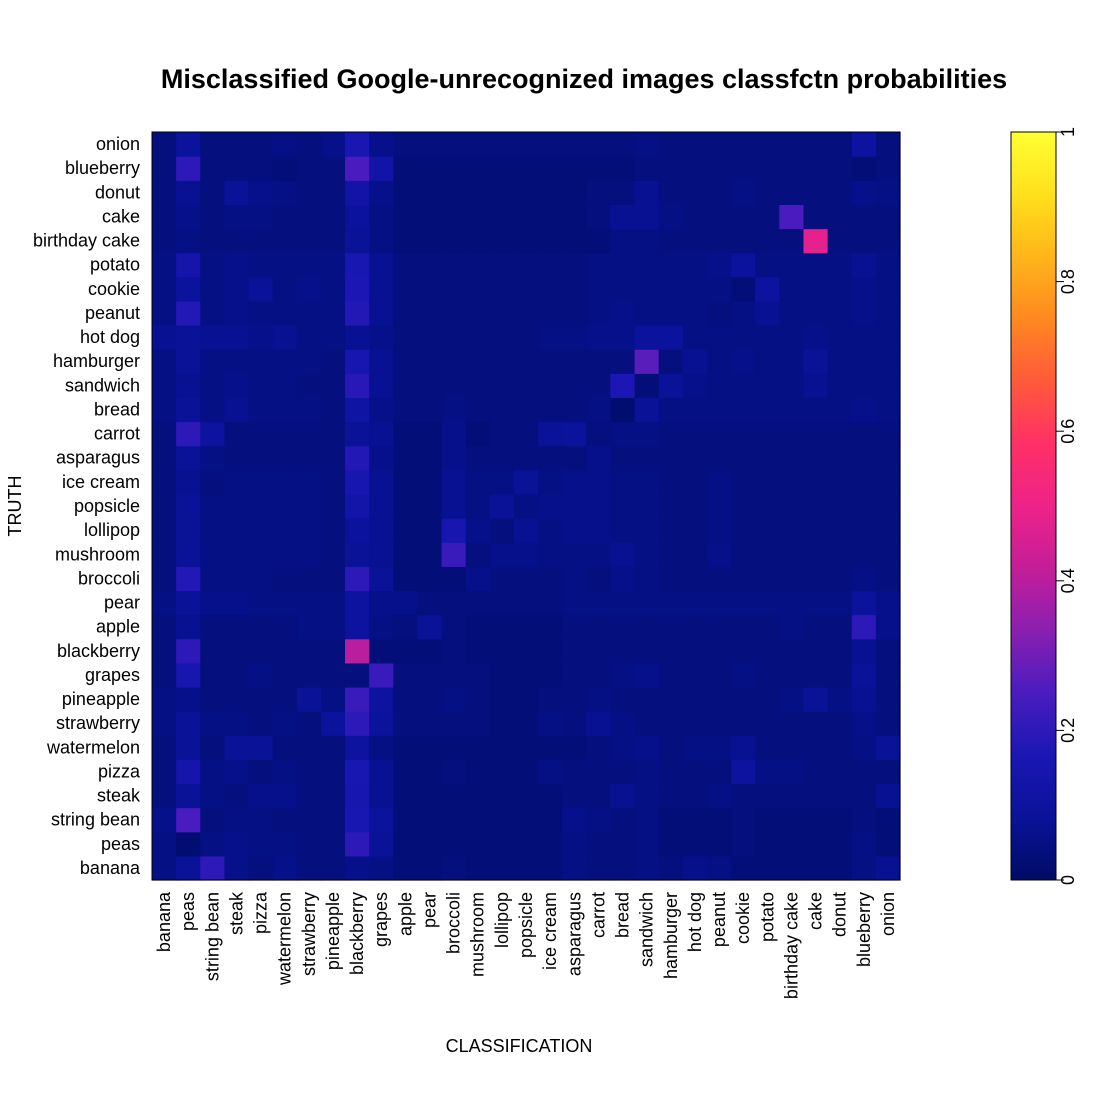 This screenshot has height=1100, width=1100. Describe the element at coordinates (647, 929) in the screenshot. I see `x-tick-label: sandwich` at that location.